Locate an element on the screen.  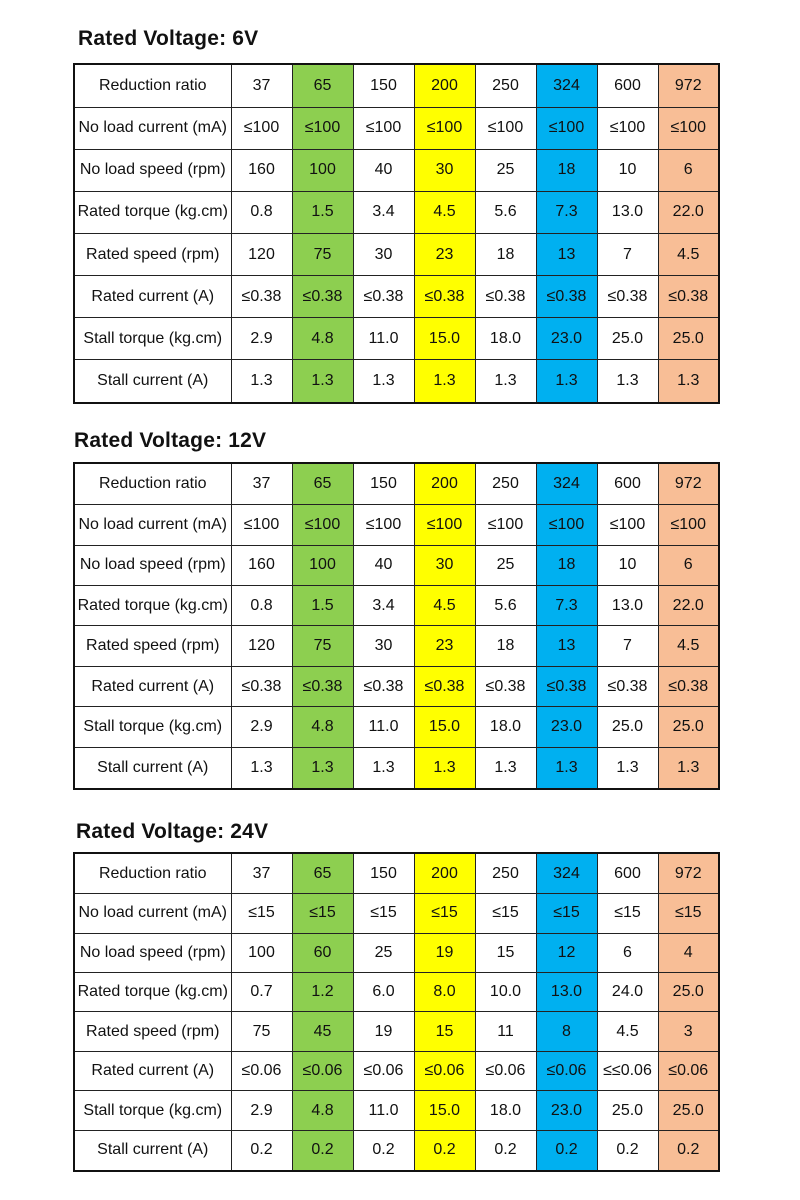
section-title: Rated Voltage: 24V is located at coordinates (172, 831).